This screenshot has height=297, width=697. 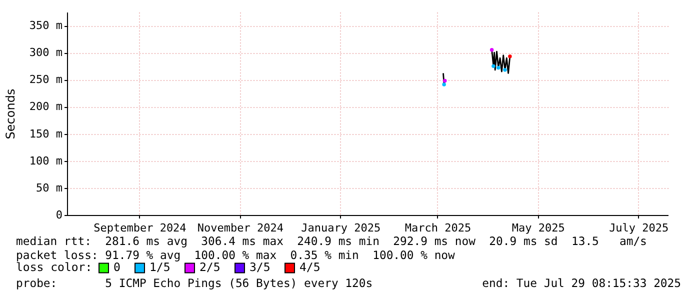 I want to click on y-axis-title: Seconds, so click(x=10, y=114).